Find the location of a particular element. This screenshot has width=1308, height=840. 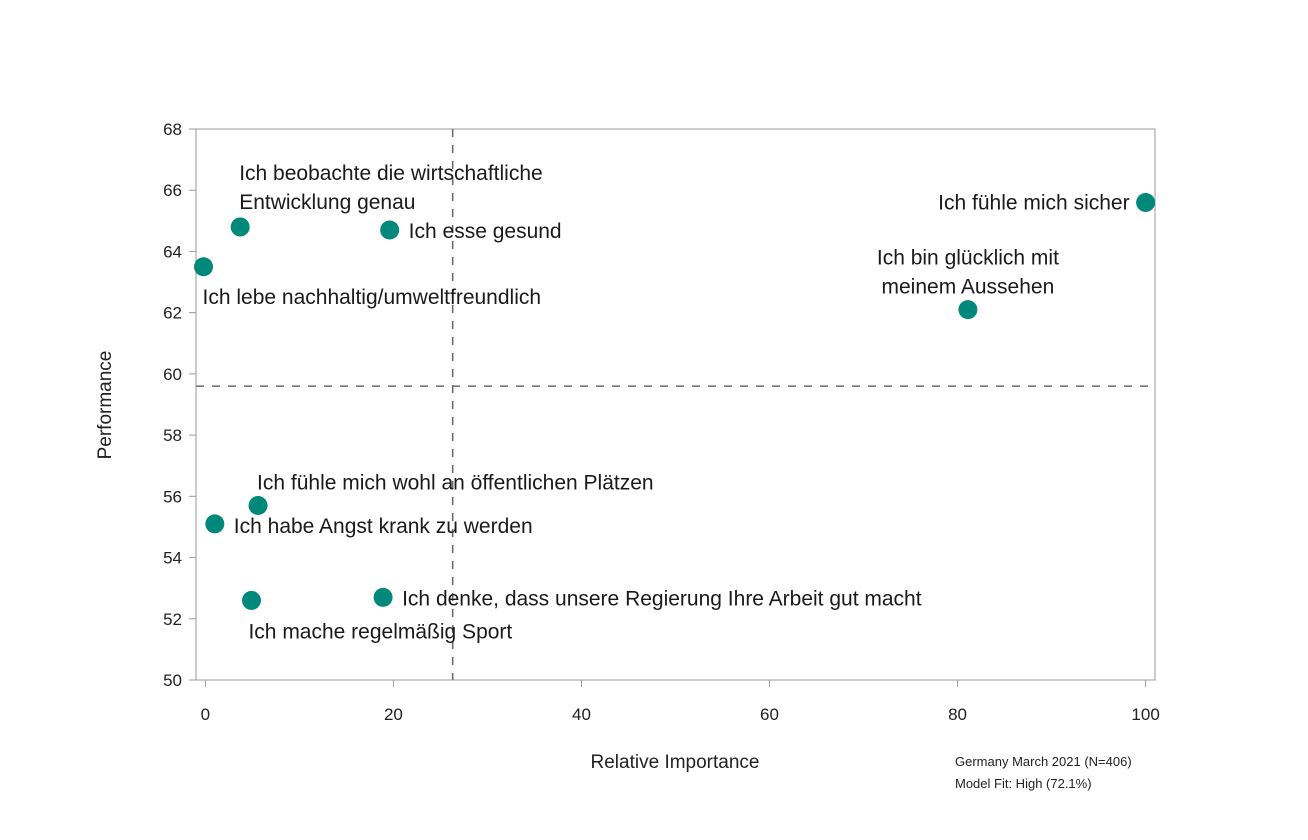

y-tick-label: 66 is located at coordinates (172, 190).